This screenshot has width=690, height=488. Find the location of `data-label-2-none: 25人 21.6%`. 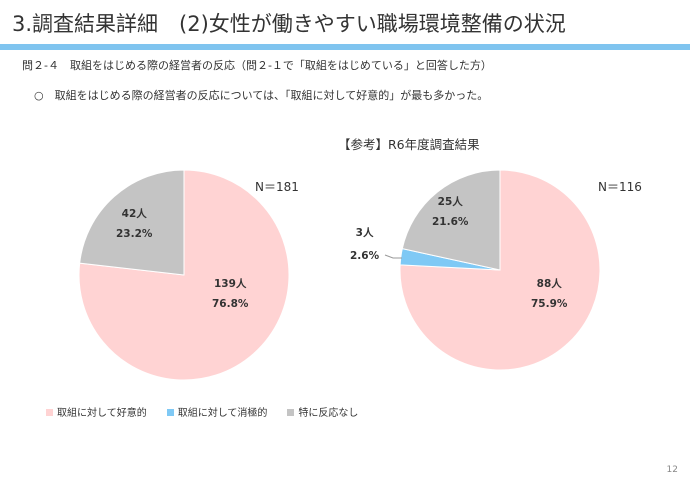

data-label-2-none: 25人 21.6% is located at coordinates (450, 212).